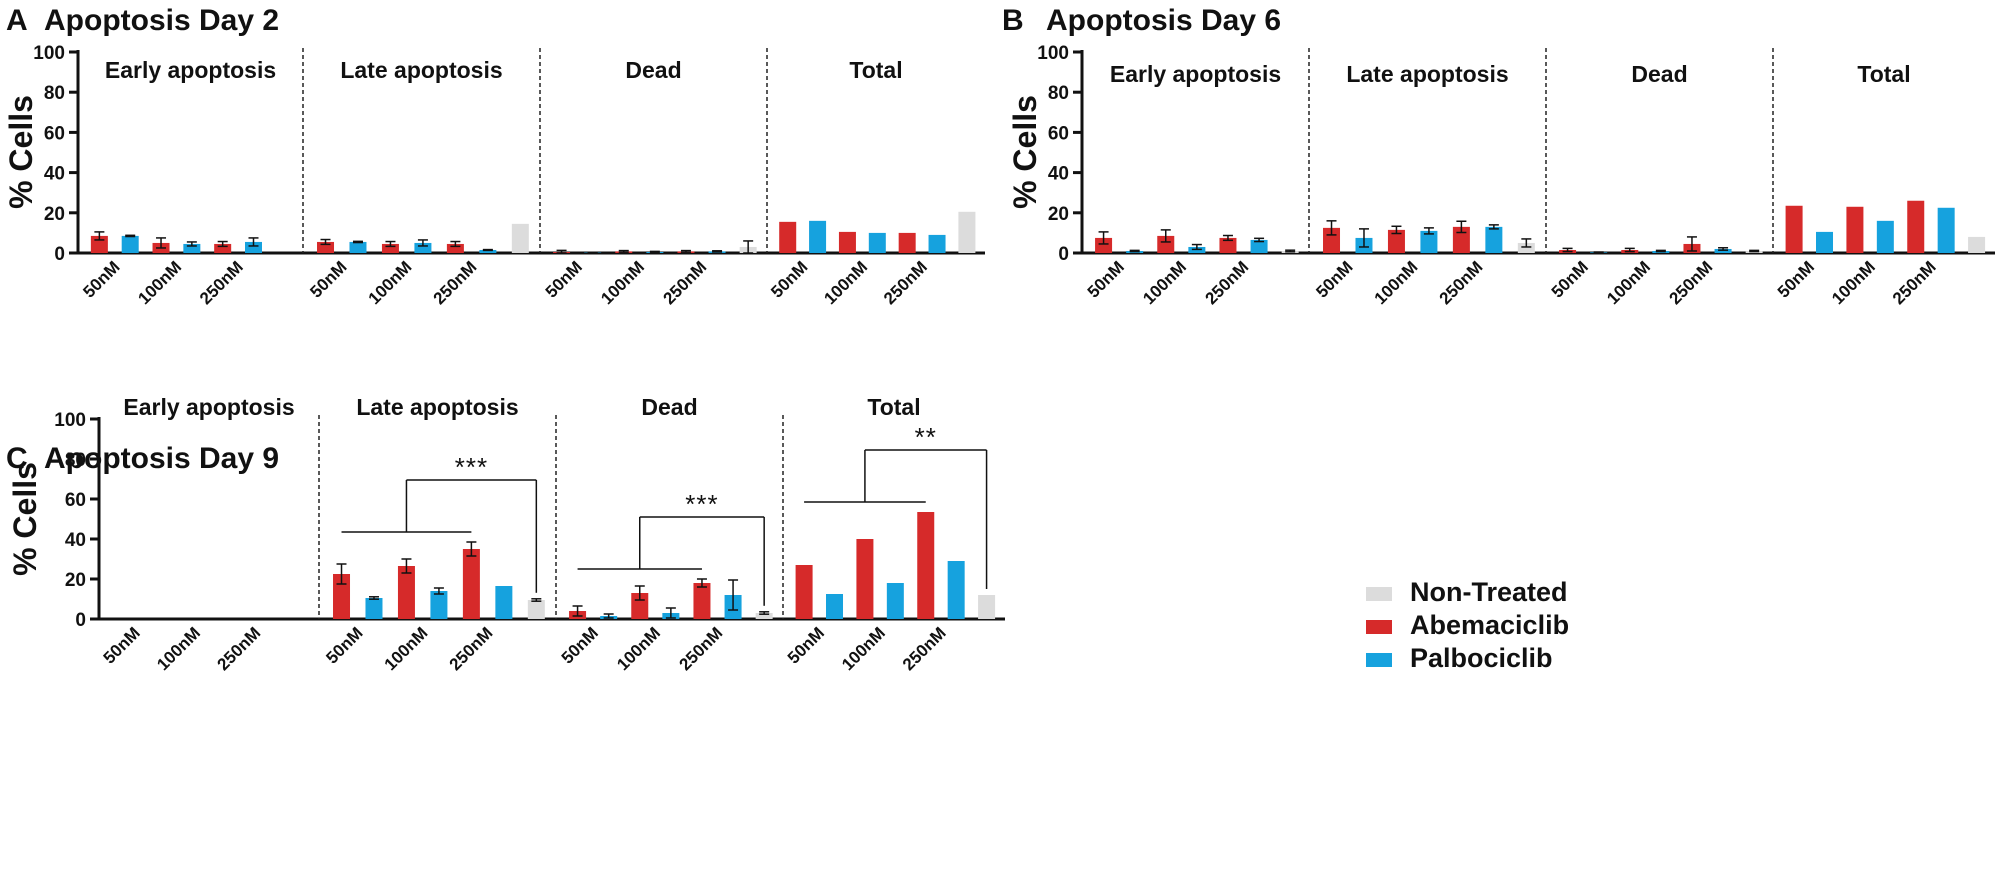  What do you see at coordinates (926, 437) in the screenshot?
I see `significance-label: **` at bounding box center [926, 437].